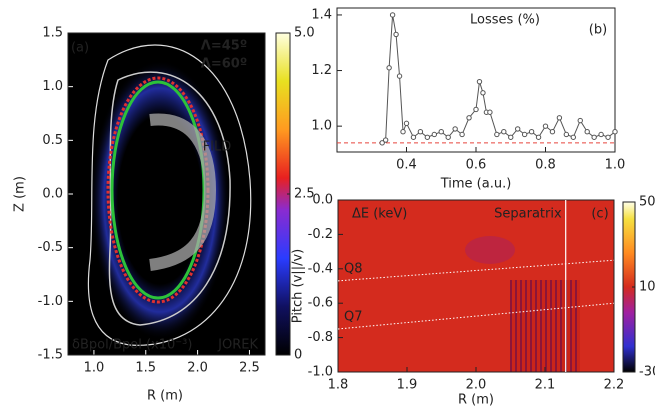  Describe the element at coordinates (338, 385) in the screenshot. I see `x-tick-label: 1.8` at that location.